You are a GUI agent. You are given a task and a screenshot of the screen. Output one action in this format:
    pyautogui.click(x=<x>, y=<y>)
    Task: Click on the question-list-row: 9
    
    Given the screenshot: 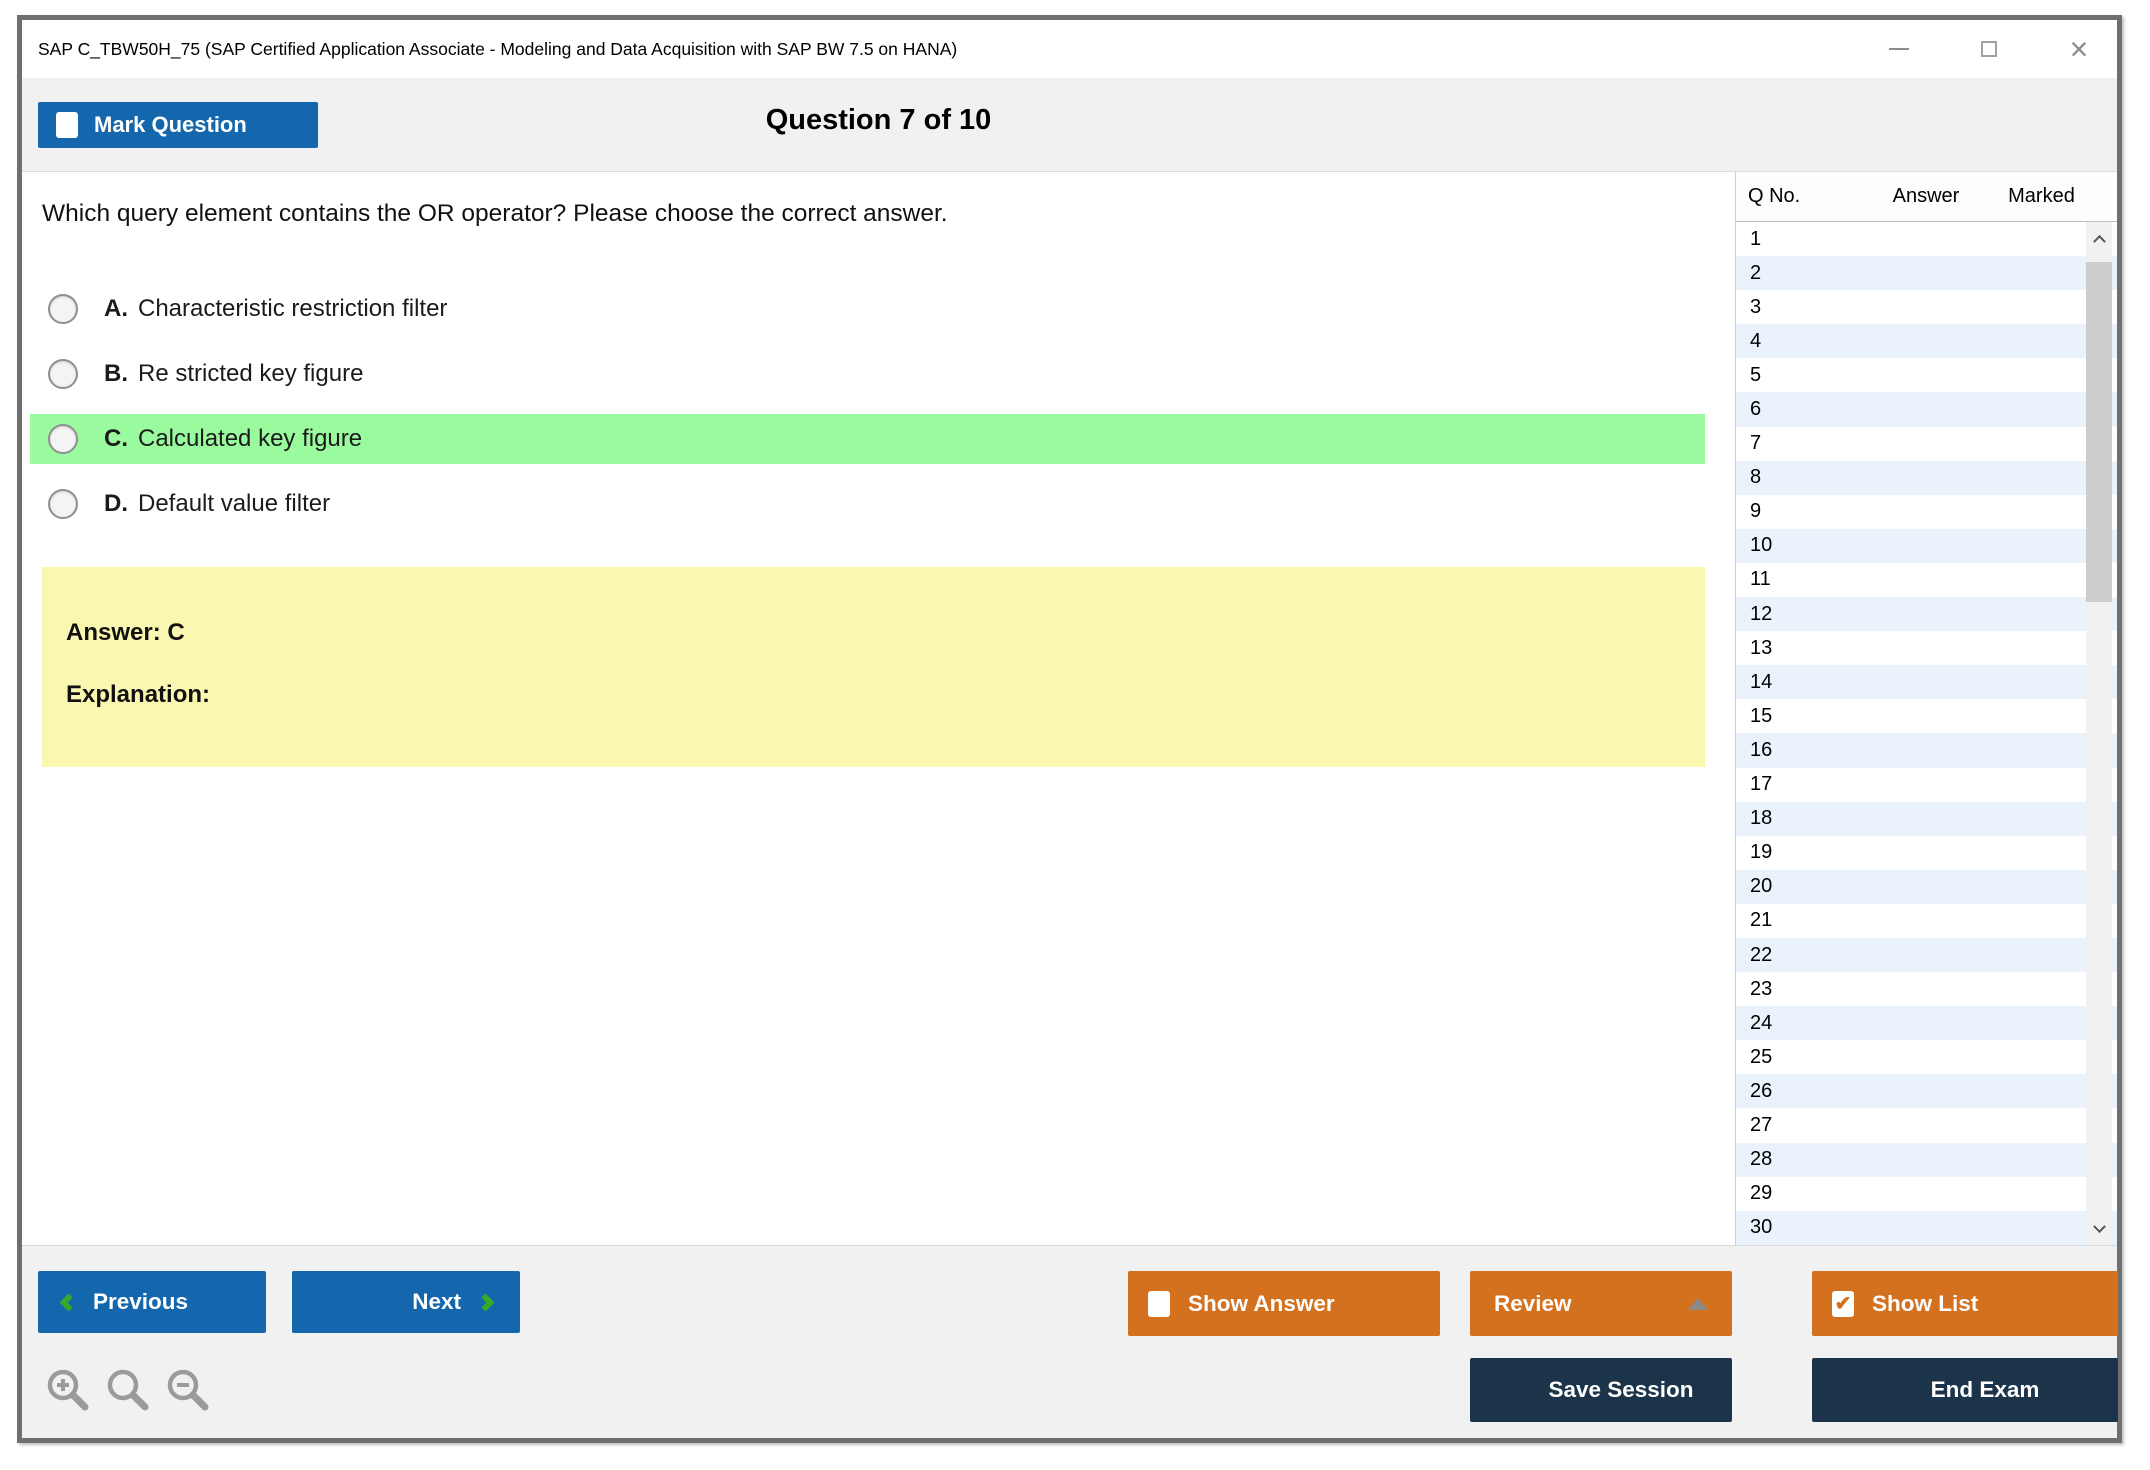 What is the action you would take?
    pyautogui.click(x=1926, y=512)
    